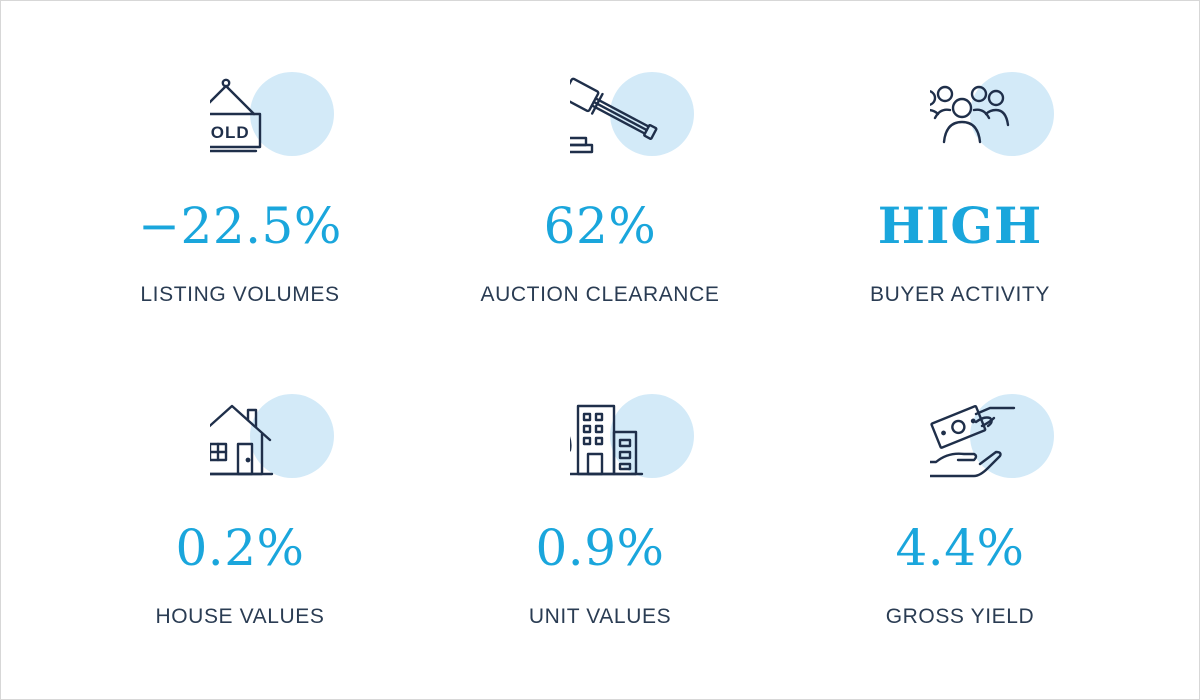 This screenshot has width=1200, height=700. I want to click on stat-label: BUYER ACTIVITY, so click(960, 294).